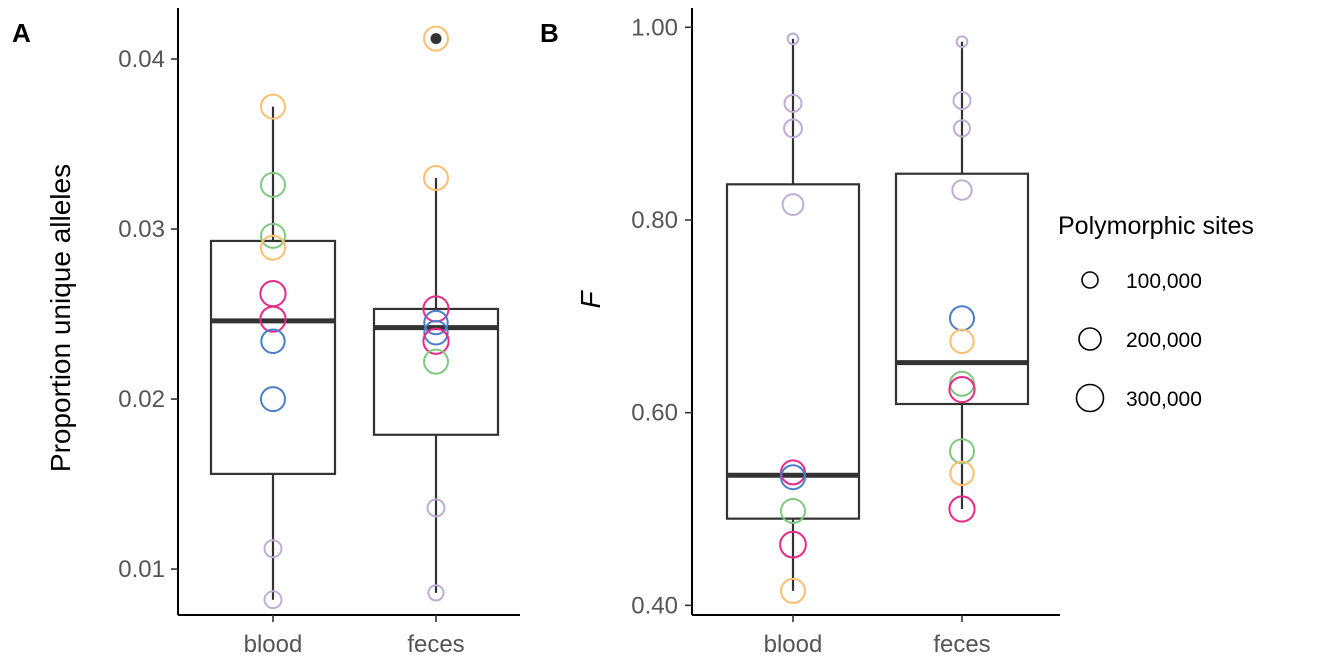  Describe the element at coordinates (961, 644) in the screenshot. I see `panel-b-x-tick-label: feces` at that location.